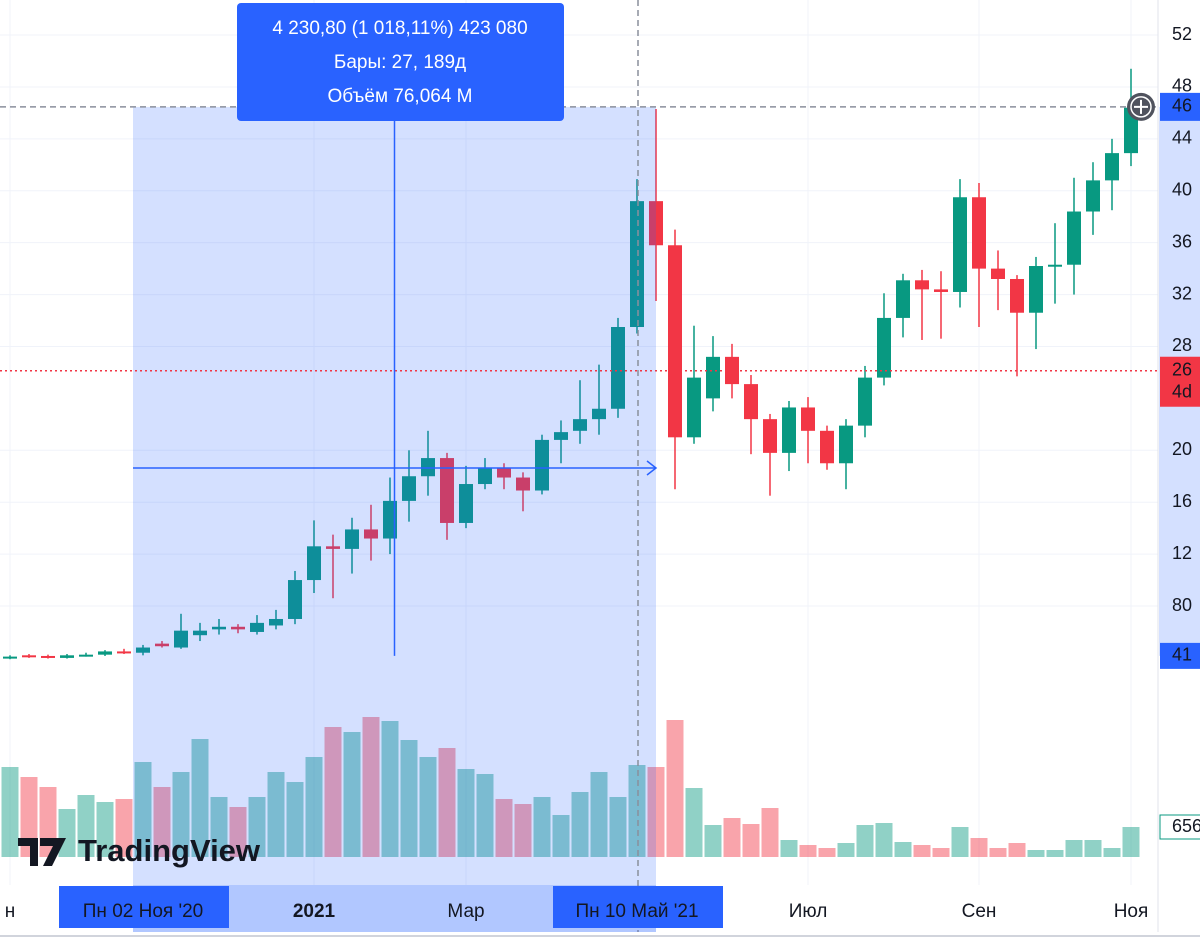 Image resolution: width=1200 pixels, height=942 pixels. Describe the element at coordinates (465, 911) in the screenshot. I see `x-tick-label: Мар` at that location.